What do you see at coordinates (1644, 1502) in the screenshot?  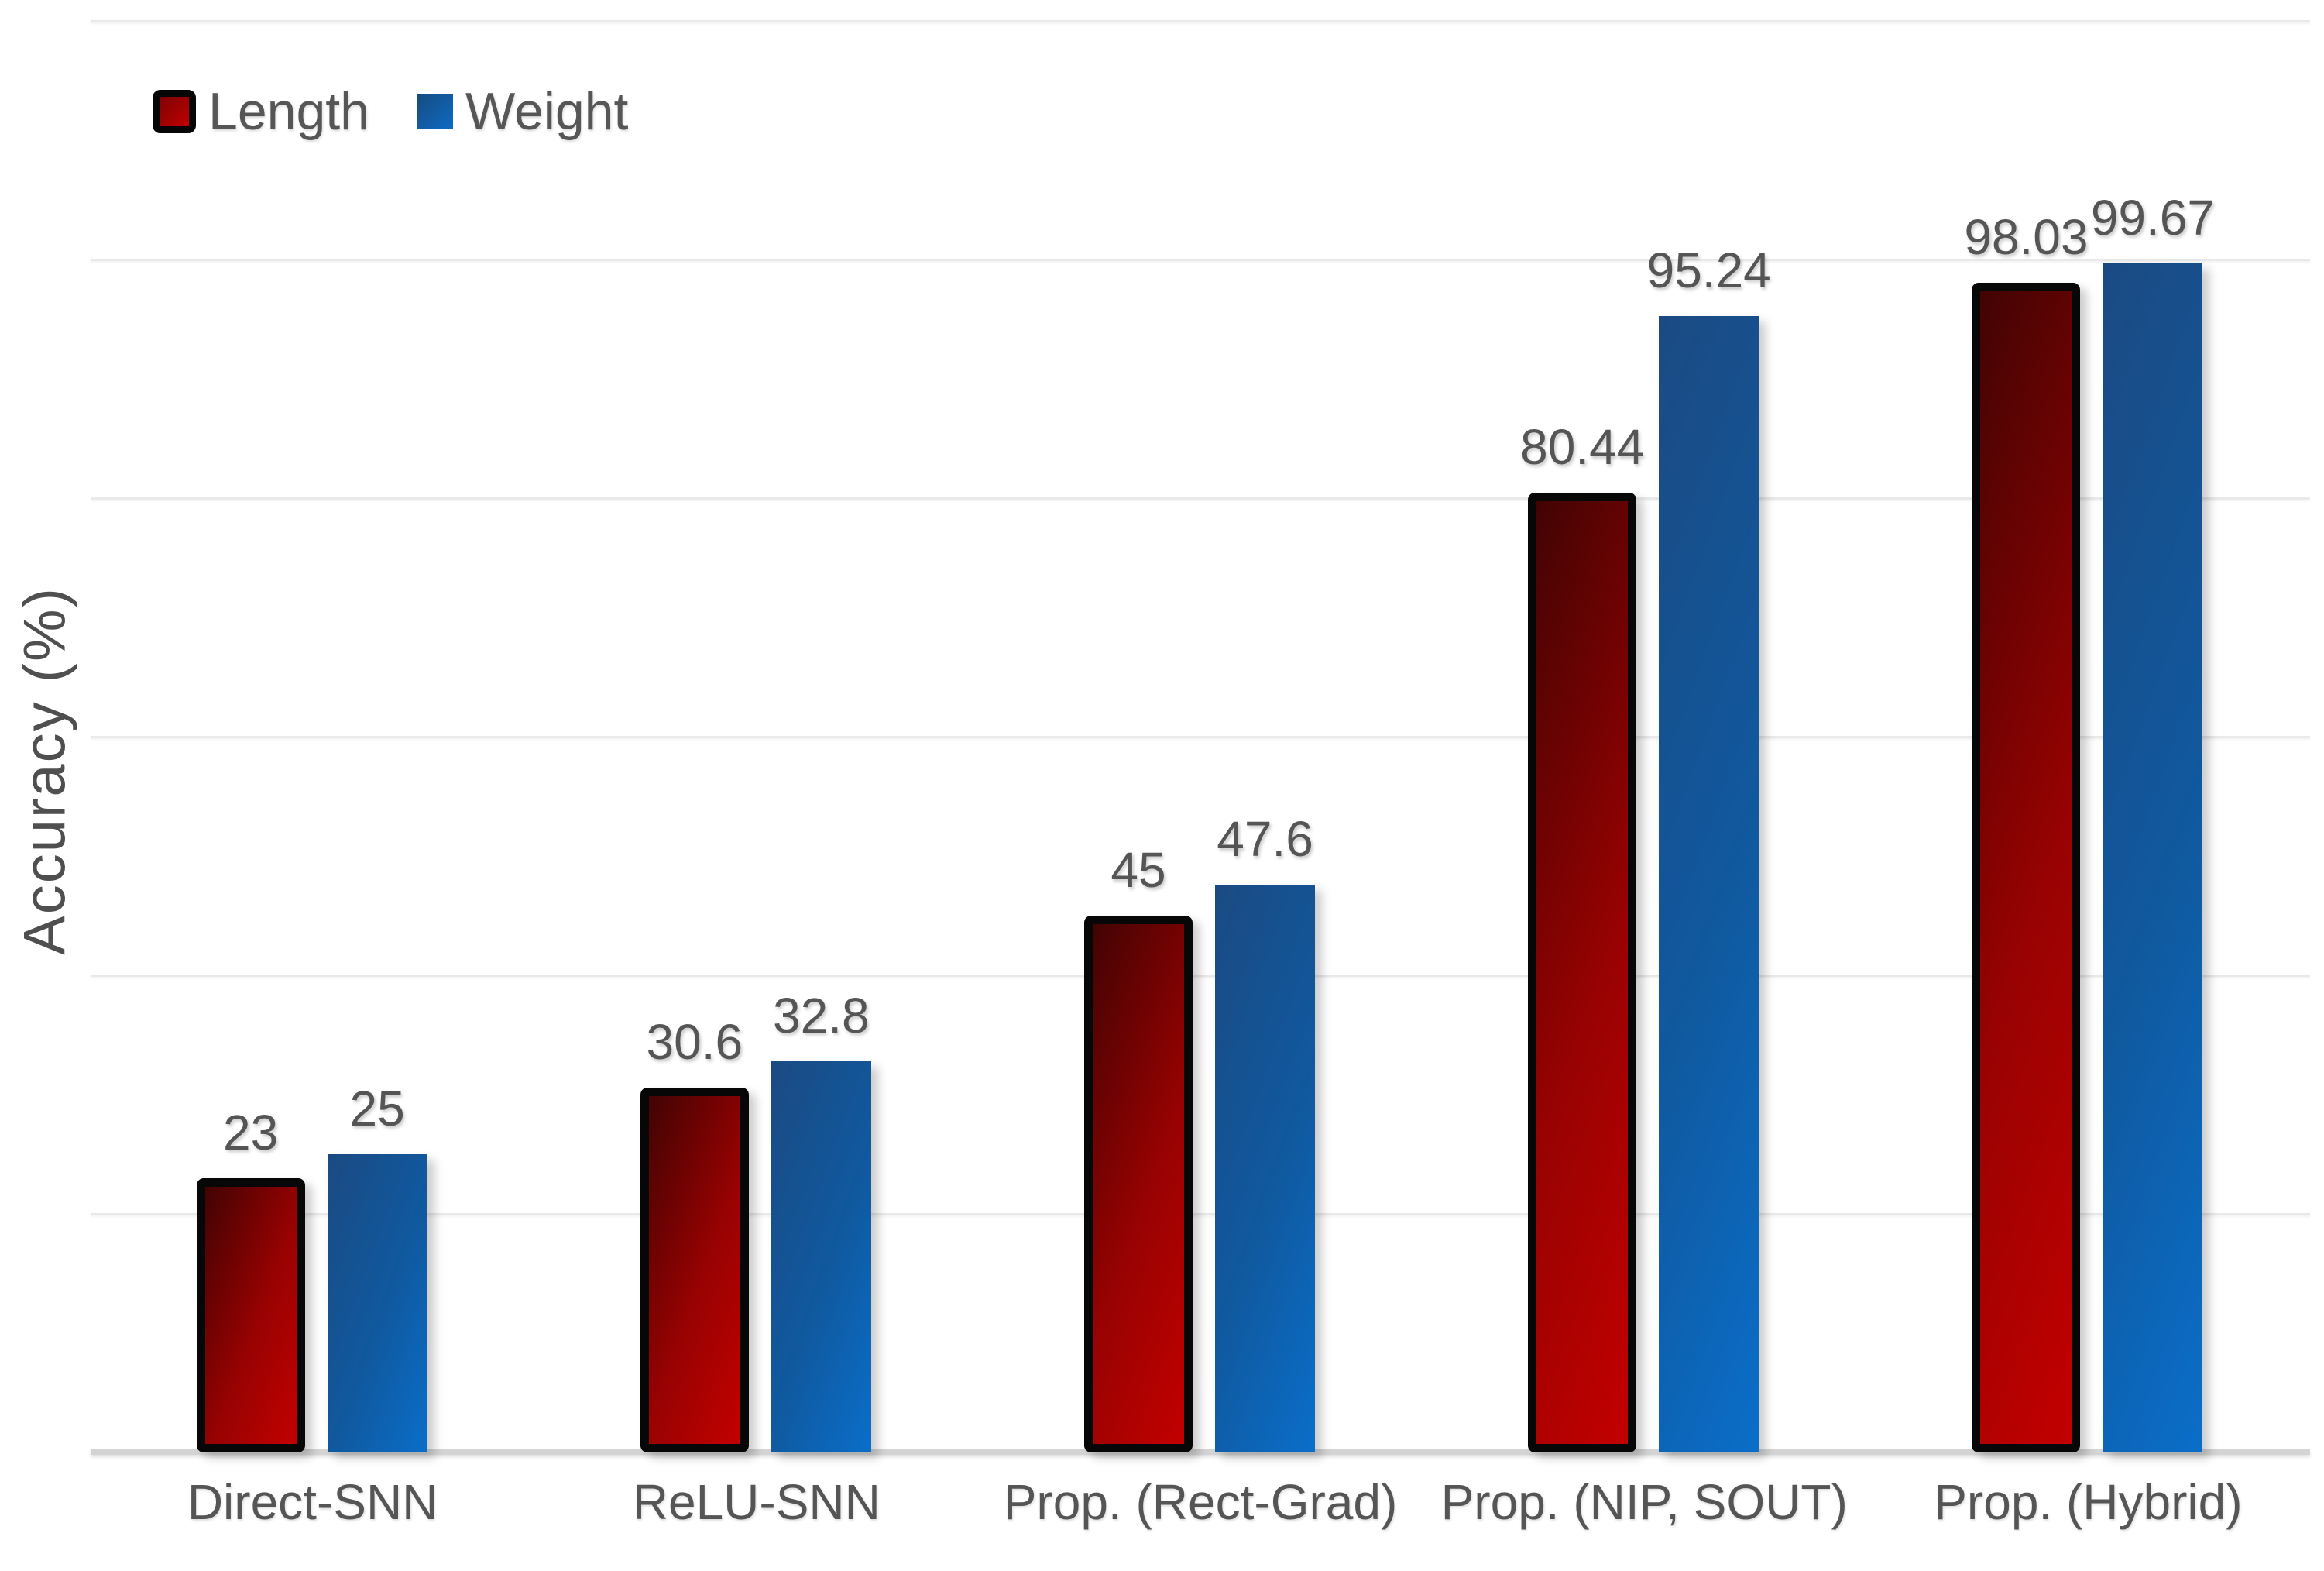 I see `category-label-prop-nip-sout: Prop. (NIP, SOUT)` at bounding box center [1644, 1502].